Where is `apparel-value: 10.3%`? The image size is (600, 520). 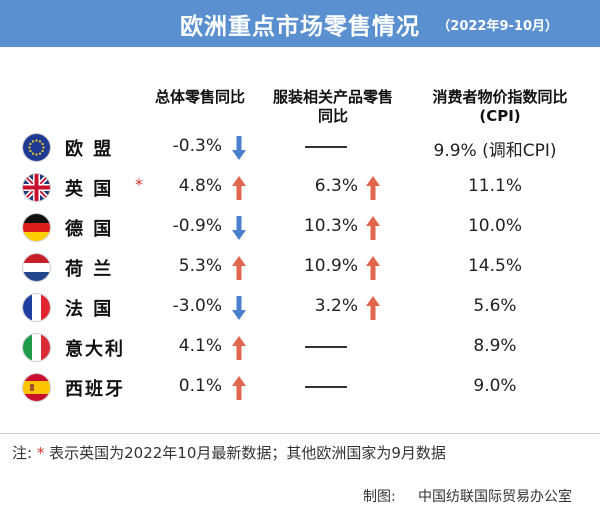 apparel-value: 10.3% is located at coordinates (330, 226).